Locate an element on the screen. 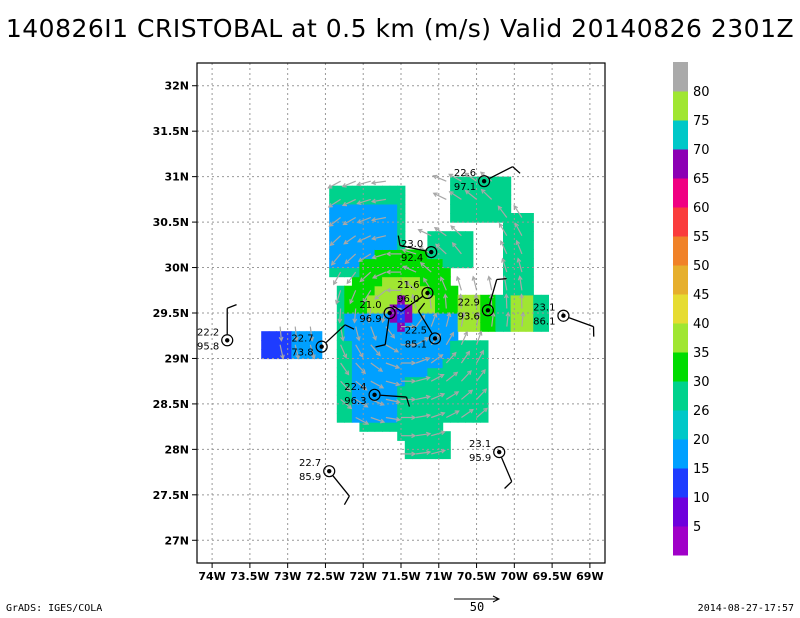 The width and height of the screenshot is (800, 618). station-temperature: 22.7 is located at coordinates (310, 463).